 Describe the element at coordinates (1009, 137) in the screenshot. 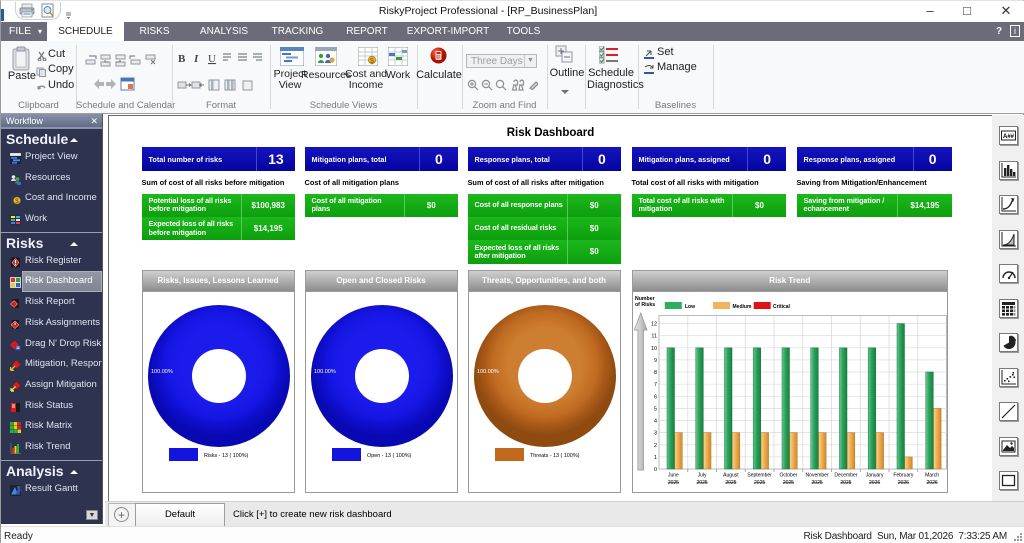

I see `svg-text: A##` at that location.